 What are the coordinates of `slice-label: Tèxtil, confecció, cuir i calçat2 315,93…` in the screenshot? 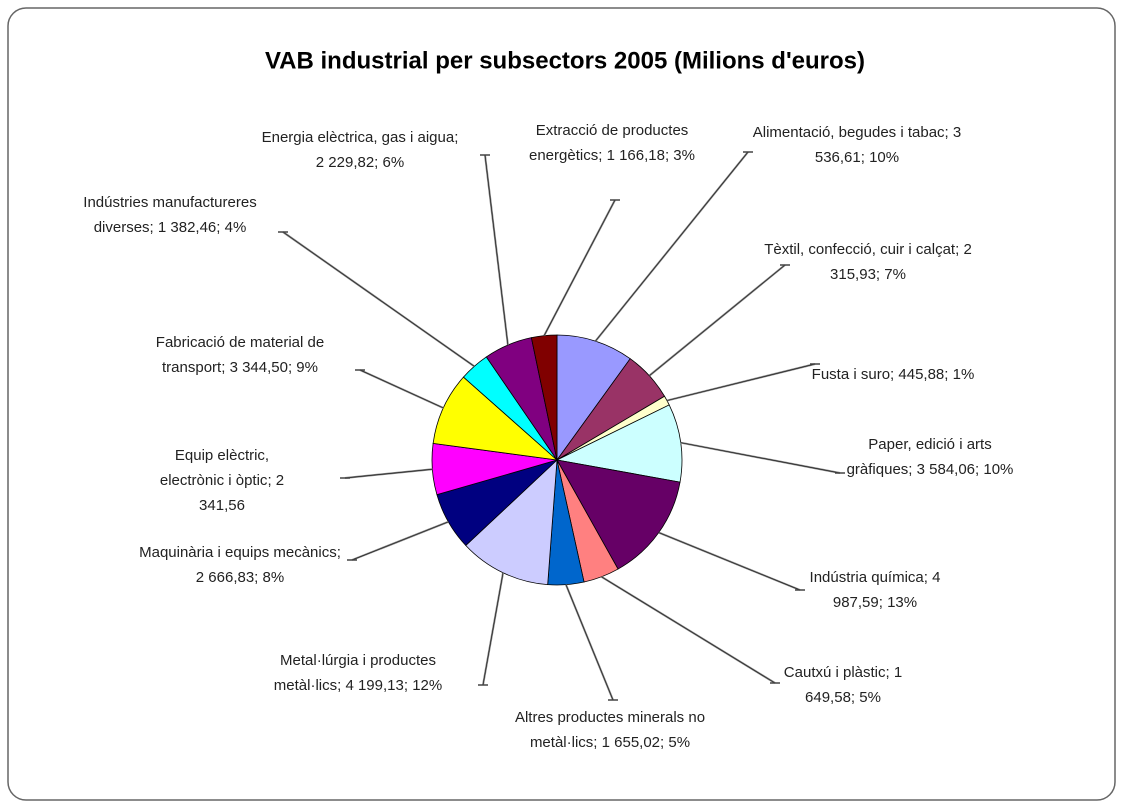 It's located at (868, 262).